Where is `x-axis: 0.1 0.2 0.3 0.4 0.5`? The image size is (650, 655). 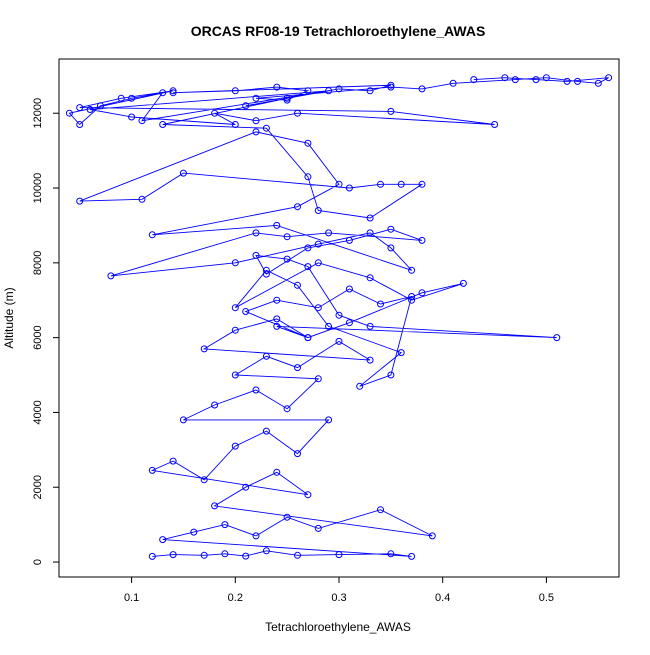
x-axis: 0.1 0.2 0.3 0.4 0.5 is located at coordinates (339, 590).